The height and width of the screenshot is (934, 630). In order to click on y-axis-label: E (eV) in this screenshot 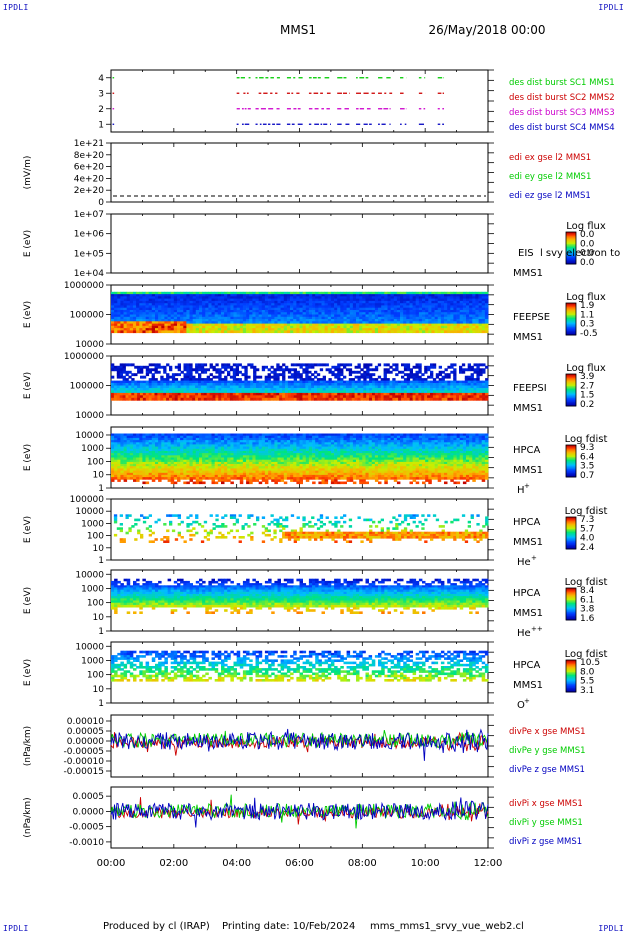, I will do `click(28, 385)`.